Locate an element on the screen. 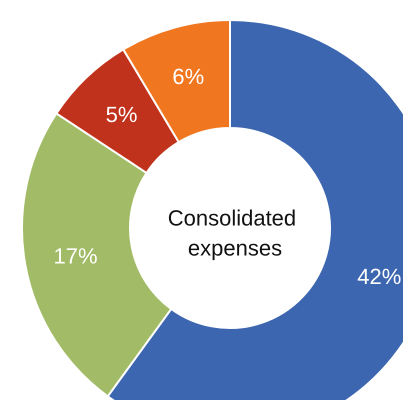 The image size is (403, 400). data-label: 17% is located at coordinates (76, 256).